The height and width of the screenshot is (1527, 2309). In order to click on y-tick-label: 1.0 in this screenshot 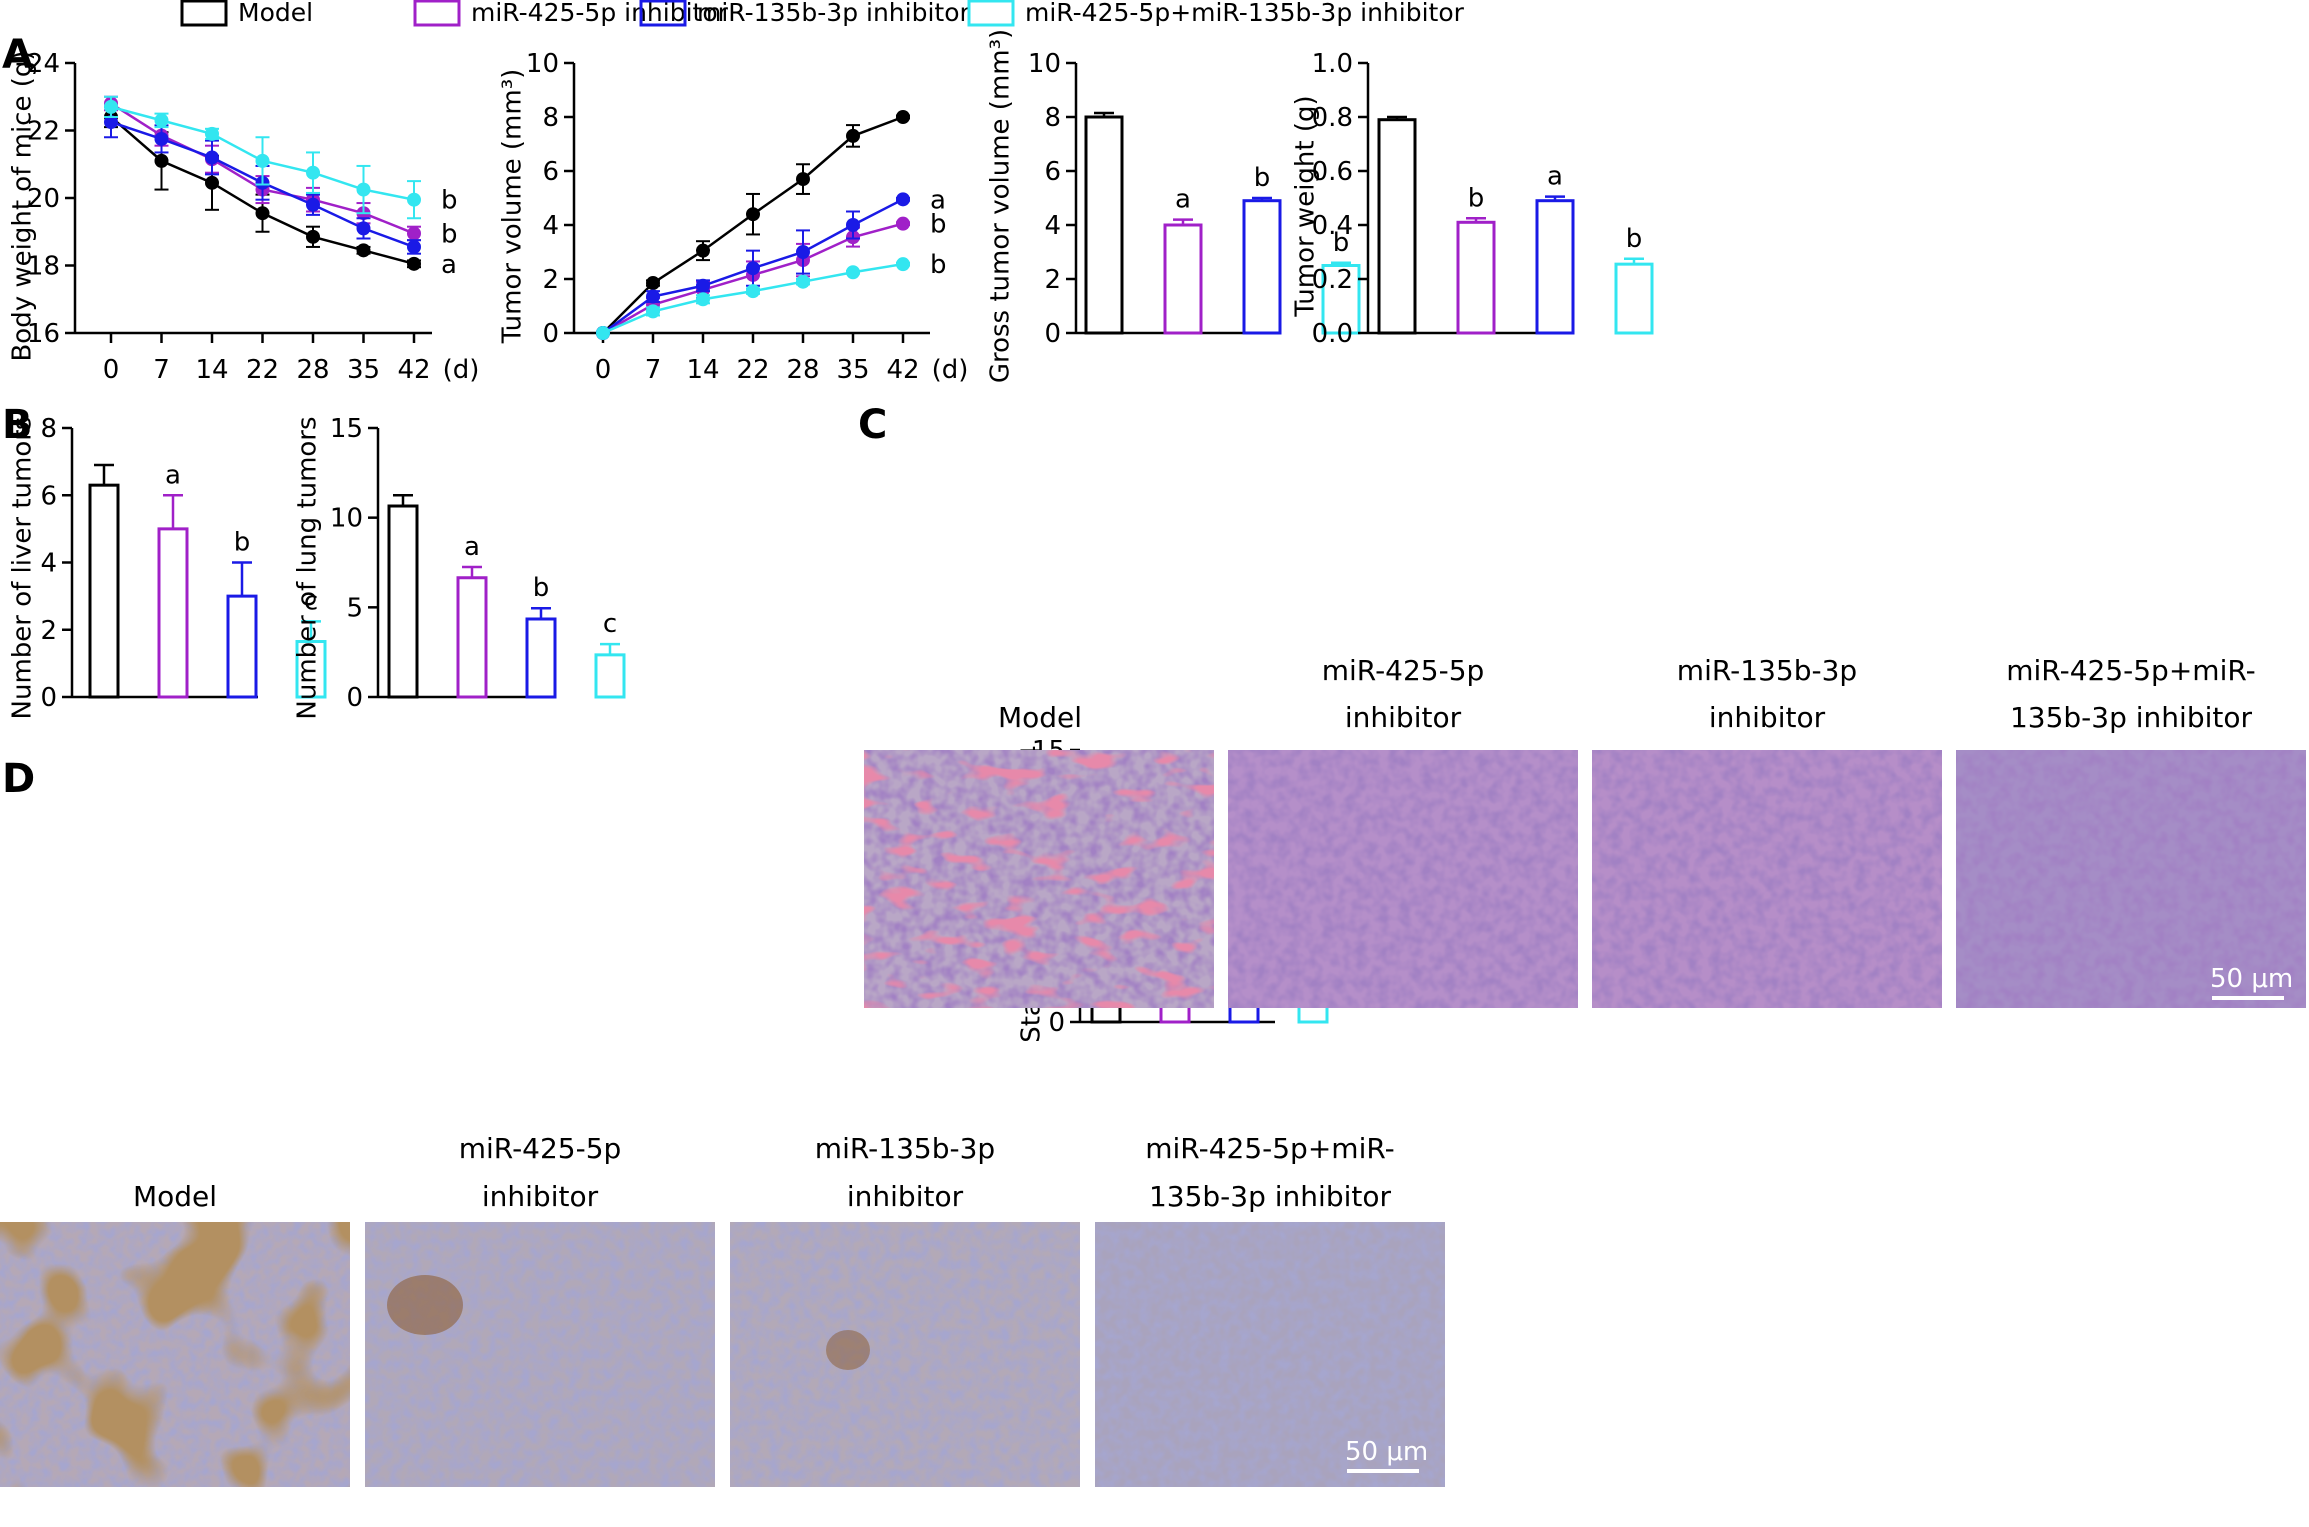, I will do `click(1332, 64)`.